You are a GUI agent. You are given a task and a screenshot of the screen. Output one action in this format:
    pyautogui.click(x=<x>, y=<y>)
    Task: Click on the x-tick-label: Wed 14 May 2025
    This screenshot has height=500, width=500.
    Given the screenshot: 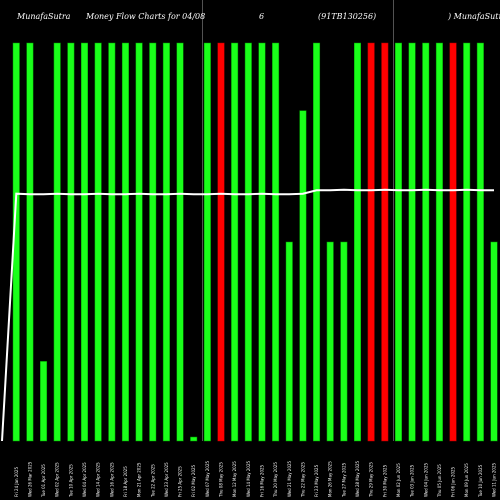 What is the action you would take?
    pyautogui.click(x=248, y=478)
    